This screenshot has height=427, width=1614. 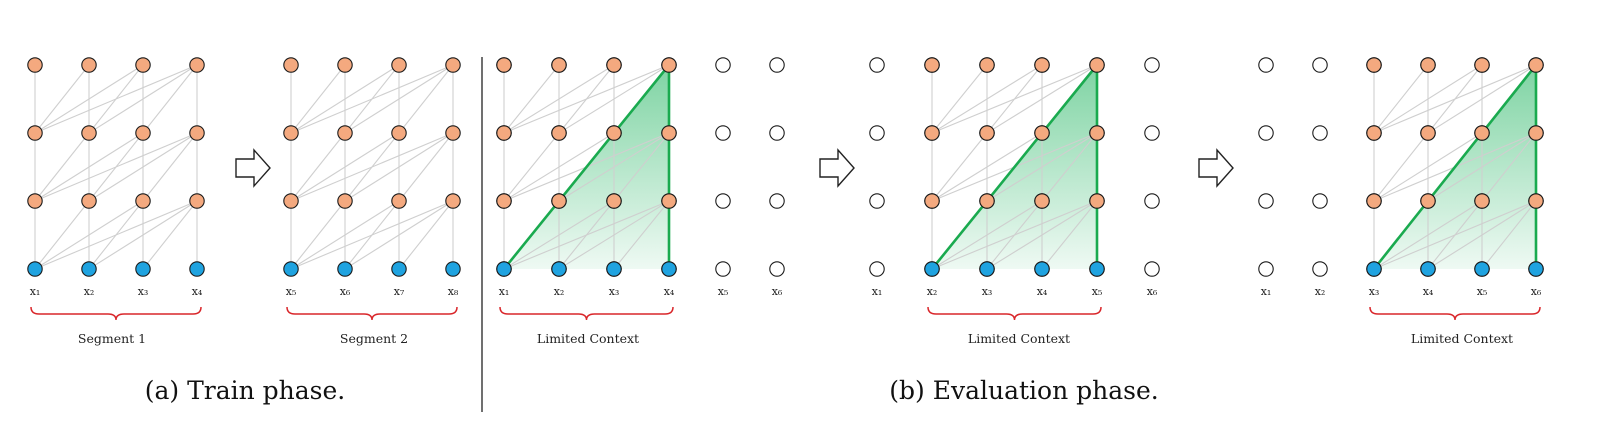 What do you see at coordinates (588, 338) in the screenshot?
I see `limited-context-label-1: Limited Context` at bounding box center [588, 338].